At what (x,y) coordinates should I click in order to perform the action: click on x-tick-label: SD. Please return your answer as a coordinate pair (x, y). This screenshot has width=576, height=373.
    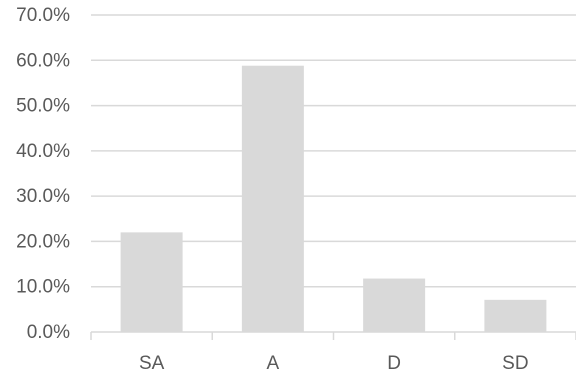
    Looking at the image, I should click on (515, 363).